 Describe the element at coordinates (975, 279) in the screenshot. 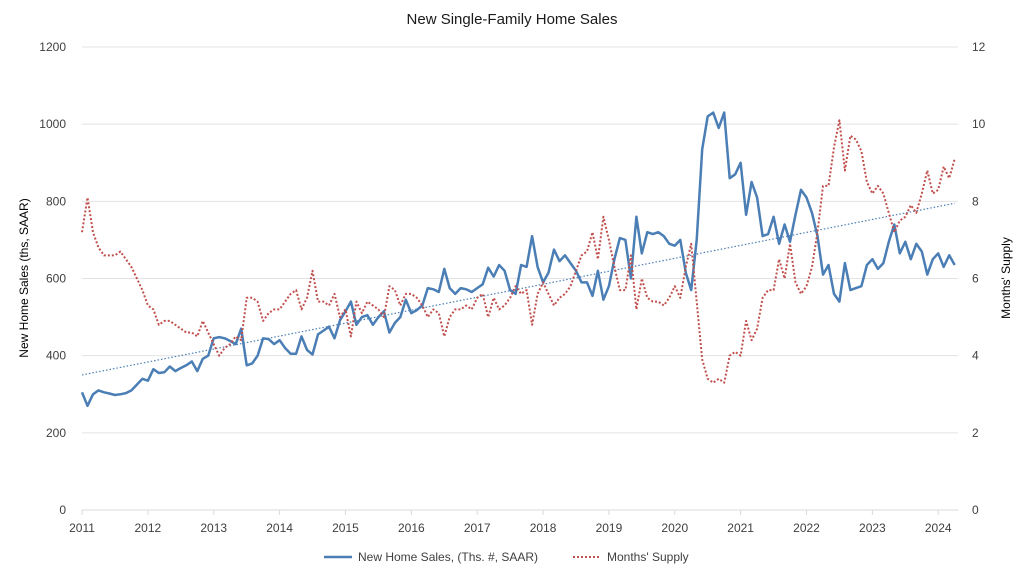

I see `right-tick-label: 6` at that location.